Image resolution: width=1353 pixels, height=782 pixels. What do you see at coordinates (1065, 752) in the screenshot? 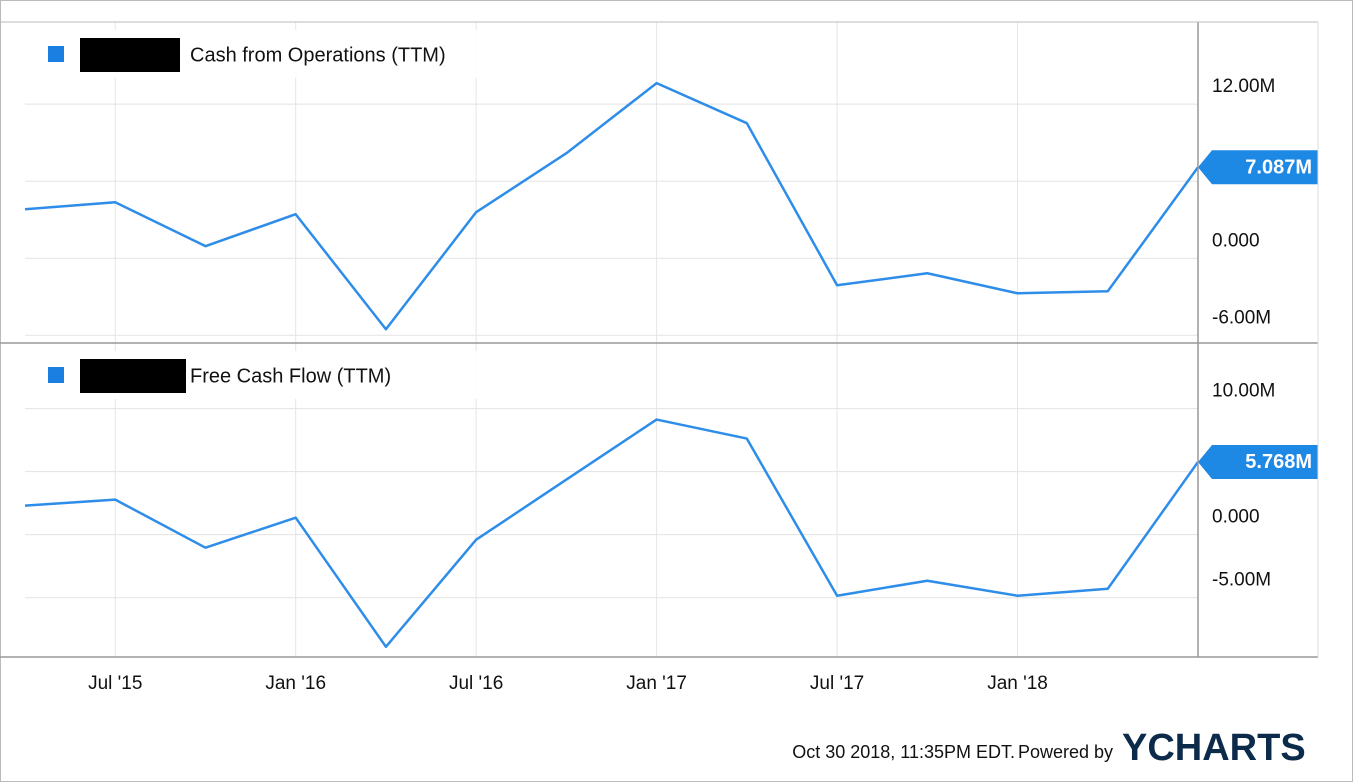
I see `powered-by: Powered by` at bounding box center [1065, 752].